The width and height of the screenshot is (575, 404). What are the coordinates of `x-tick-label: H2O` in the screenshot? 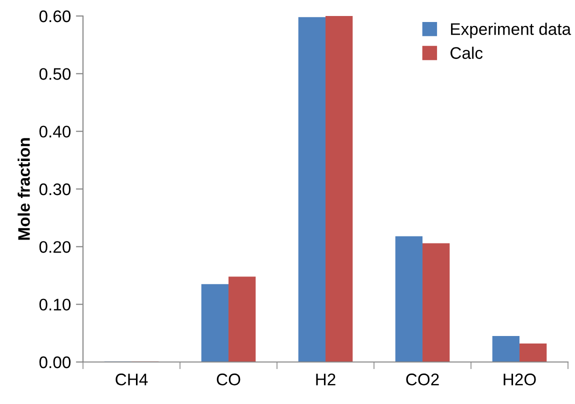 It's located at (520, 380).